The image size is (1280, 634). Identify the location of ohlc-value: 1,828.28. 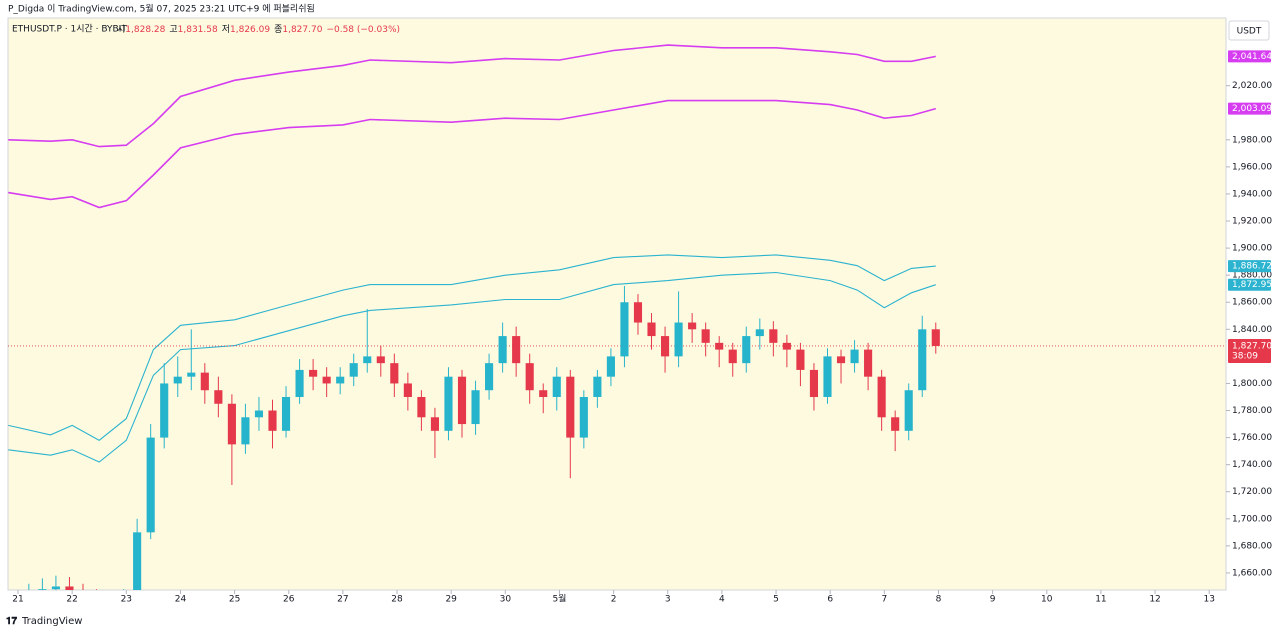
(145, 30).